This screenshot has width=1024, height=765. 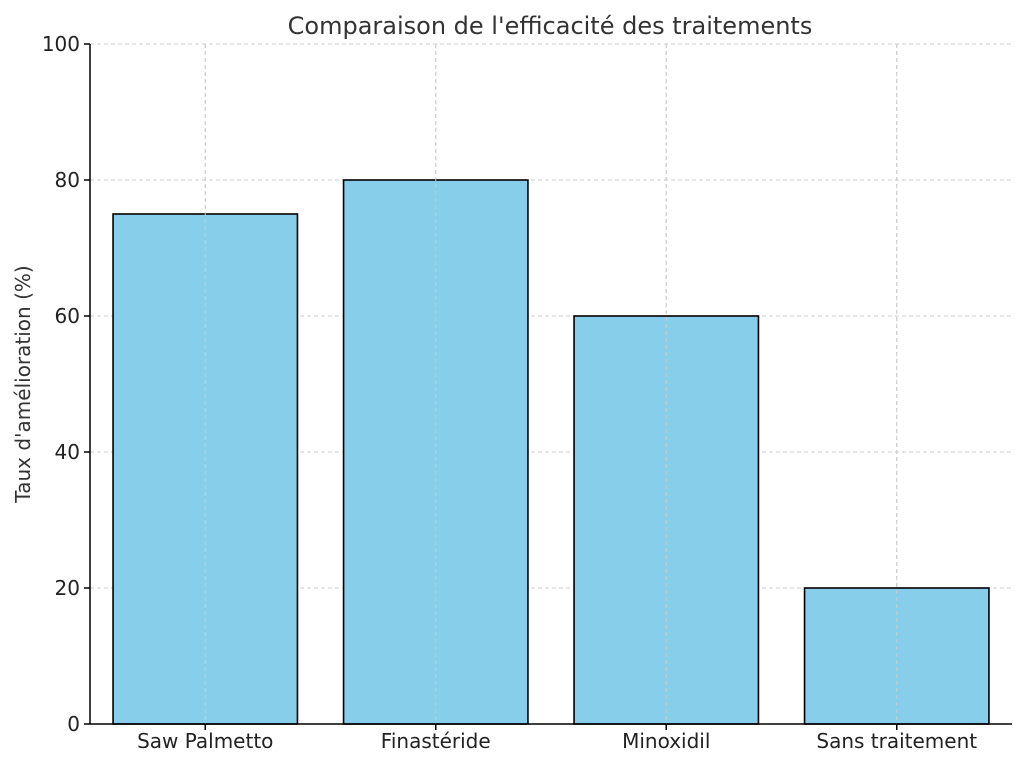 I want to click on y-tick-label: 0, so click(x=73, y=724).